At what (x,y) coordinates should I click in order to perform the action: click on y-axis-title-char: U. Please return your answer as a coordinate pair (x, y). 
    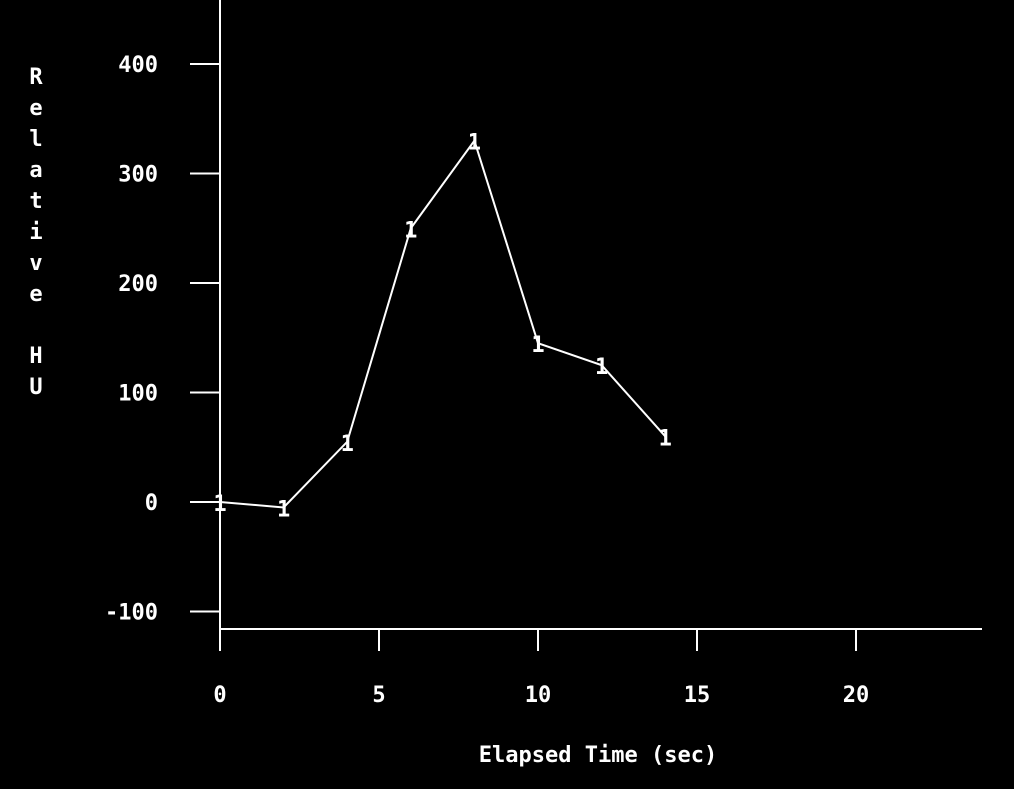
    Looking at the image, I should click on (35, 387).